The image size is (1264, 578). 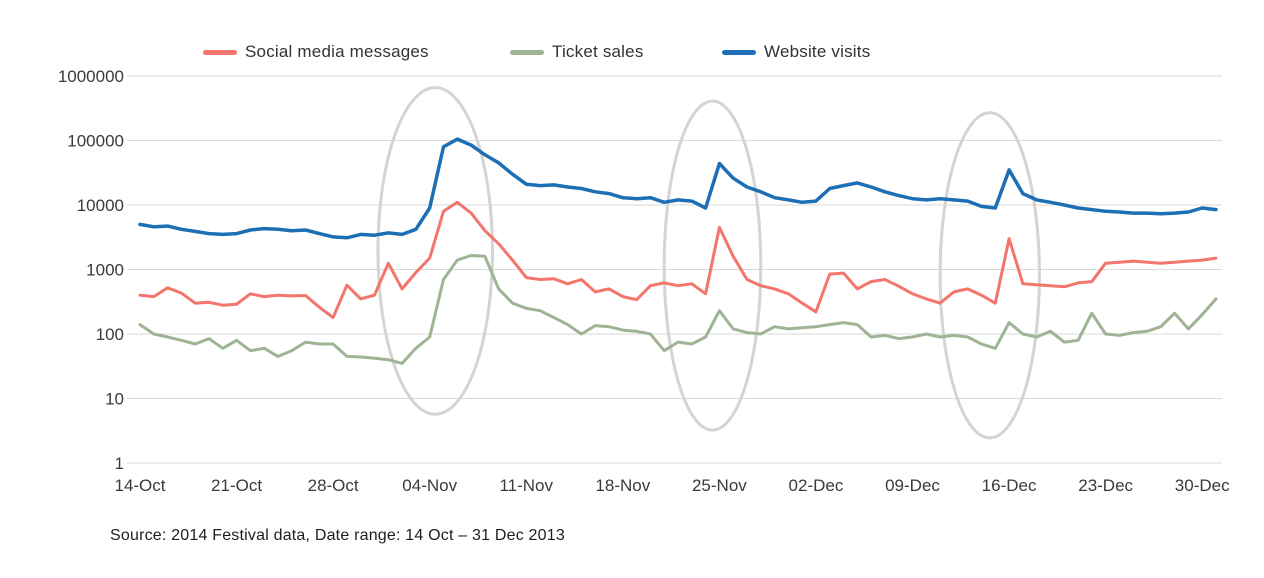 I want to click on svg-text: 100000, so click(x=95, y=141).